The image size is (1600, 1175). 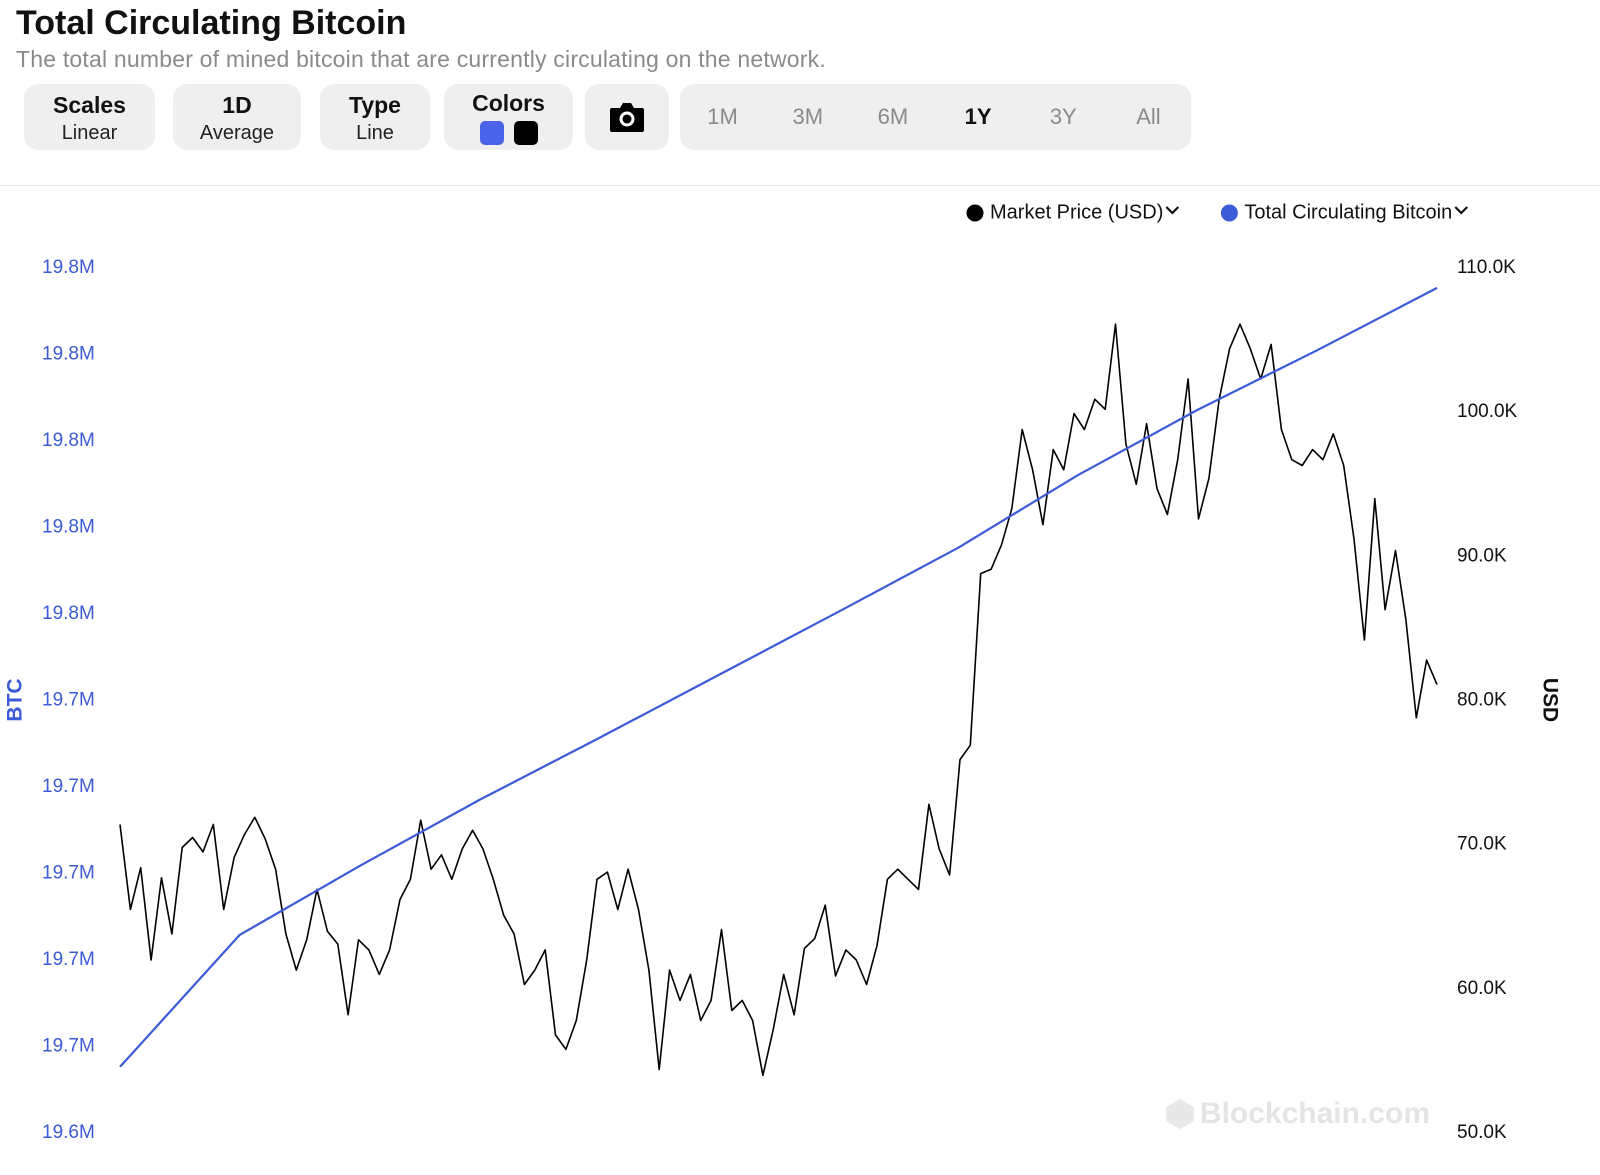 I want to click on y2-tick-label: 90.0K, so click(x=1482, y=555).